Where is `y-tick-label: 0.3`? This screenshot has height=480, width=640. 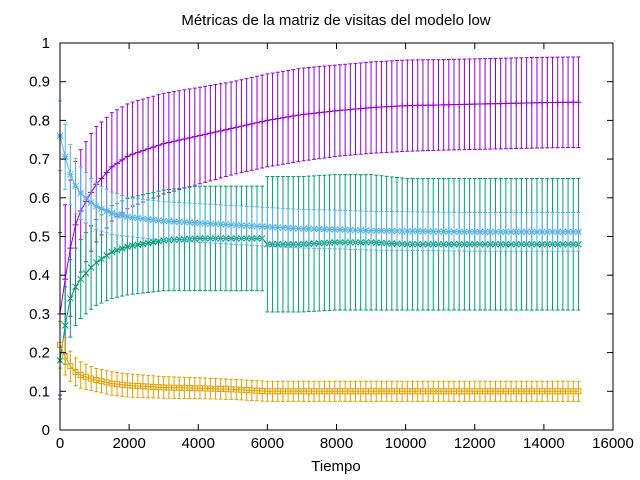
y-tick-label: 0.3 is located at coordinates (39, 314).